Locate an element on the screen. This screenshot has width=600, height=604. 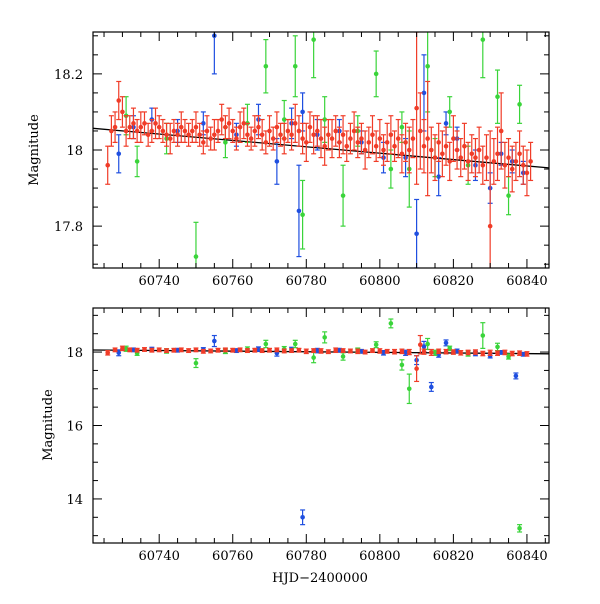
bottom-y-axis-label: Magnitude is located at coordinates (48, 425).